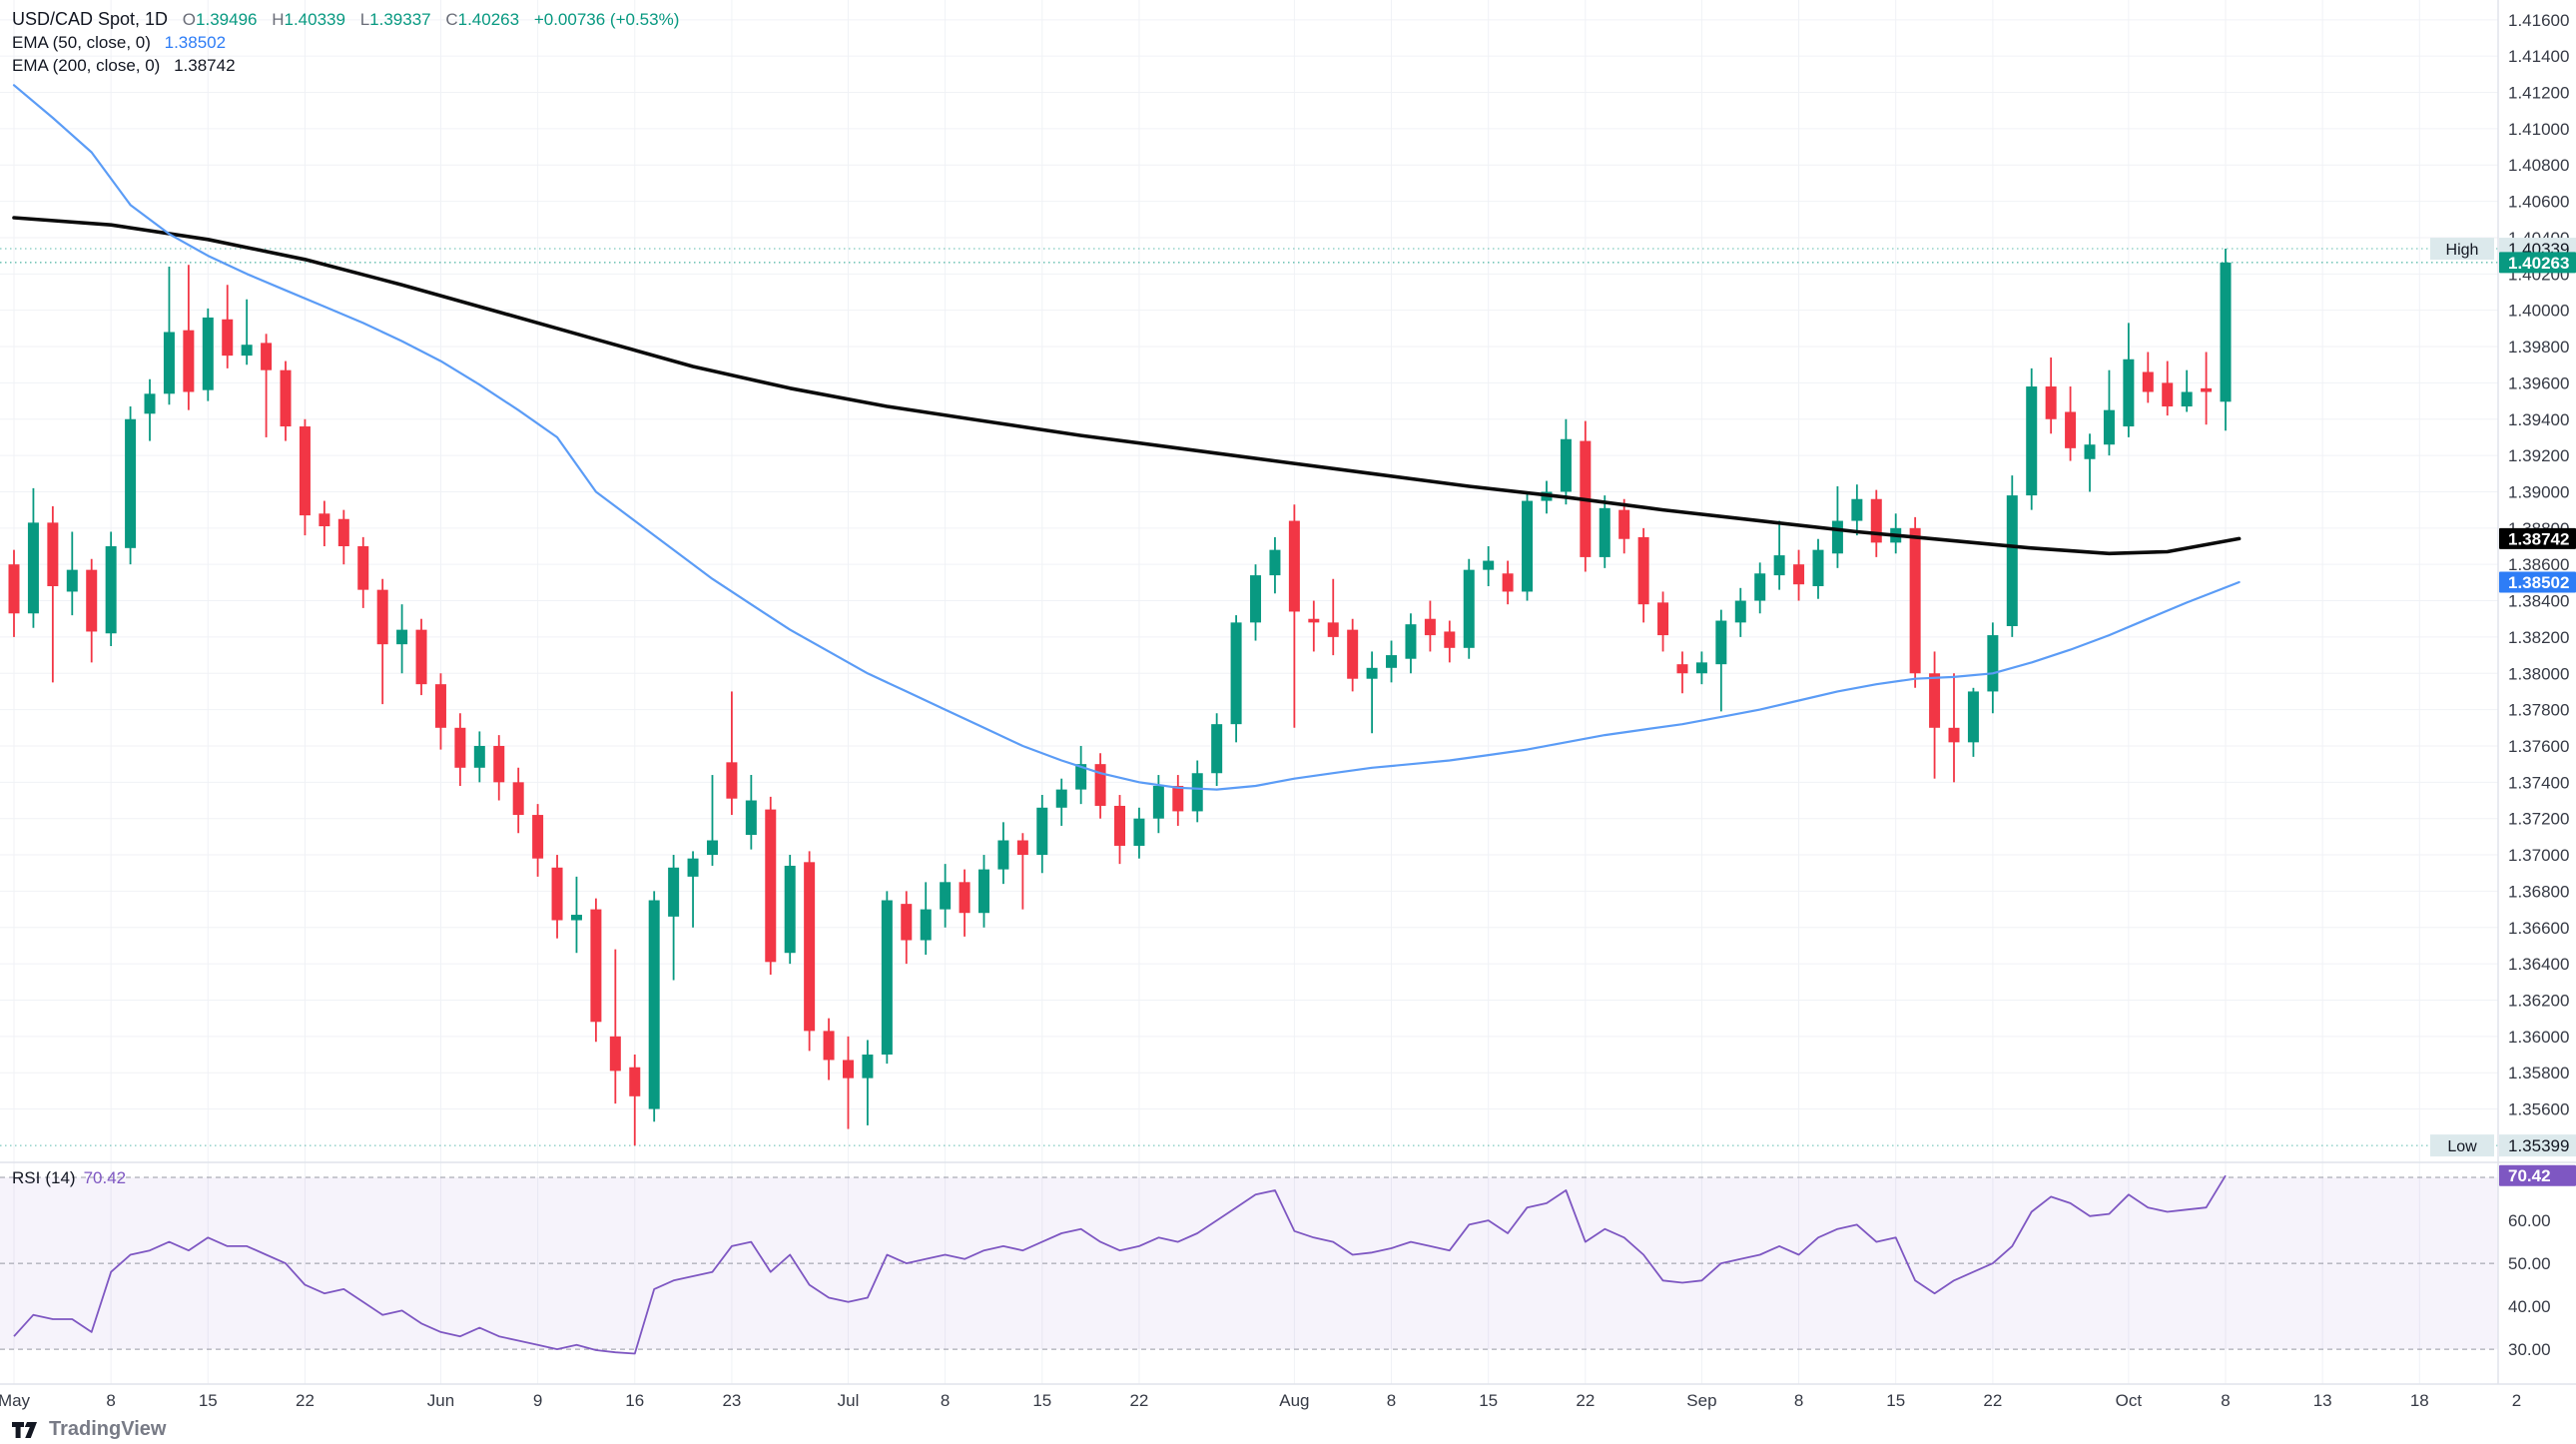 This screenshot has width=2576, height=1444. I want to click on ema50-legend-row: EMA (50, close, 0) 1.38502, so click(346, 42).